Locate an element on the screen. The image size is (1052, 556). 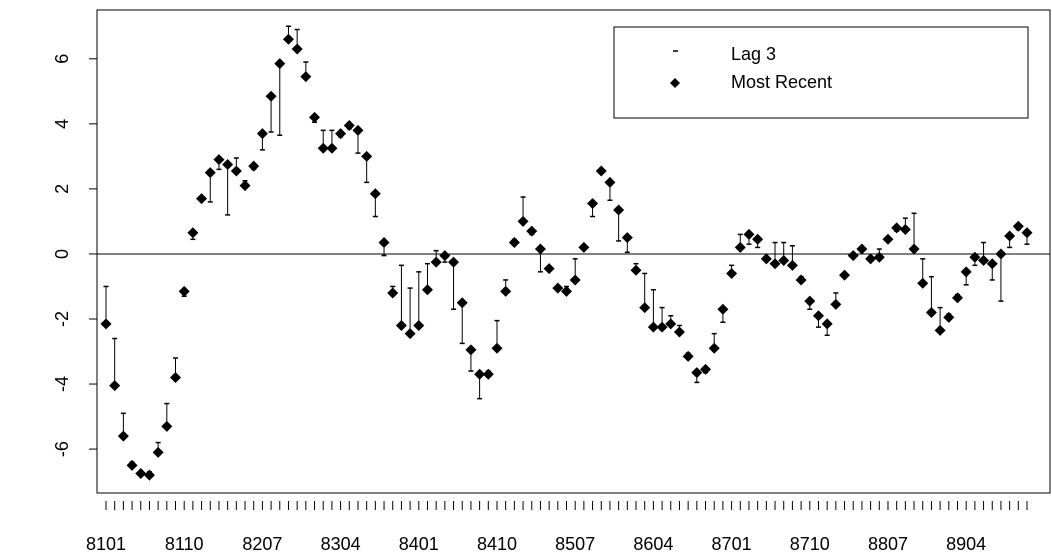
y-tick-label: -6 is located at coordinates (62, 449).